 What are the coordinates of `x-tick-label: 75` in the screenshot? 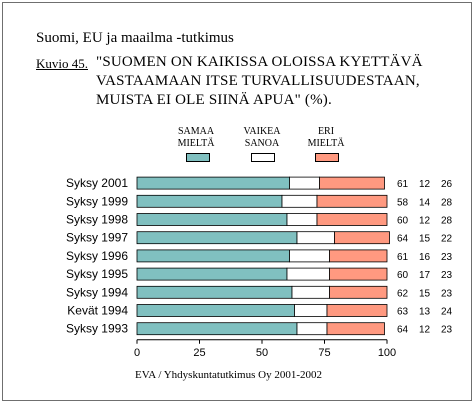 It's located at (324, 353).